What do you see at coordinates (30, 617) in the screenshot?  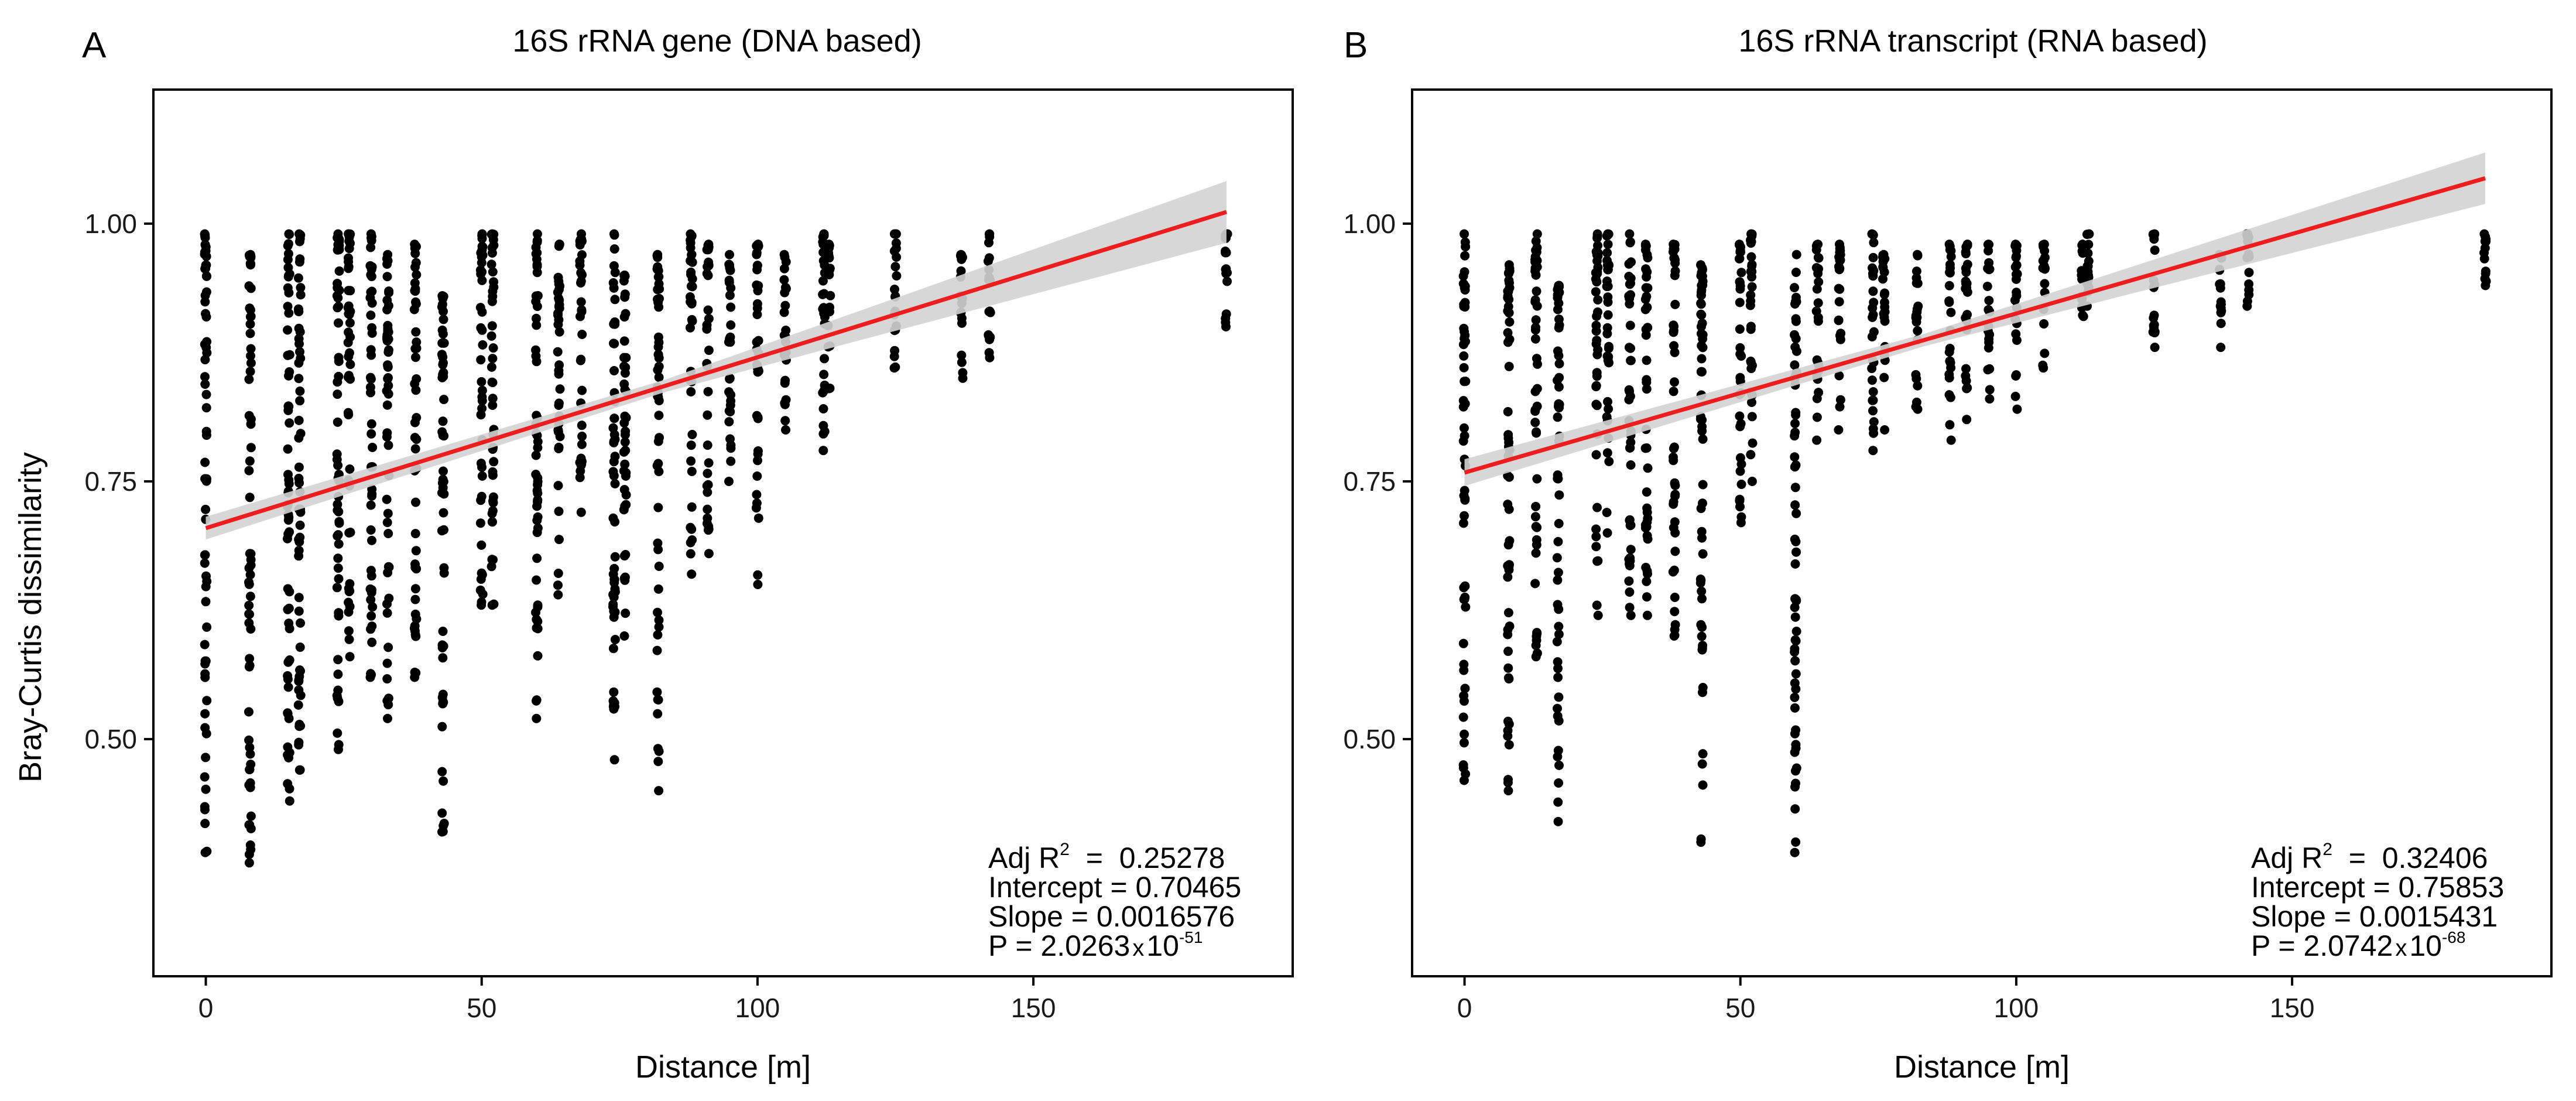 I see `y-axis-label: Bray-Curtis dissimilarity` at bounding box center [30, 617].